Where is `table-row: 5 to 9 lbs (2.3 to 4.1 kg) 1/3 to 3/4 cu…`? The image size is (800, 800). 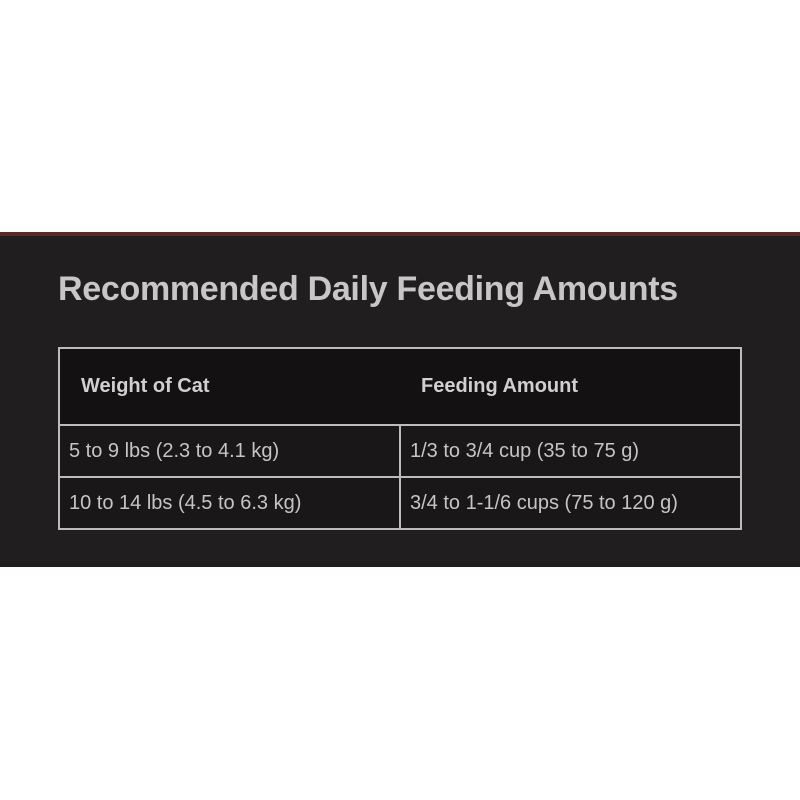
table-row: 5 to 9 lbs (2.3 to 4.1 kg) 1/3 to 3/4 cu… is located at coordinates (400, 451).